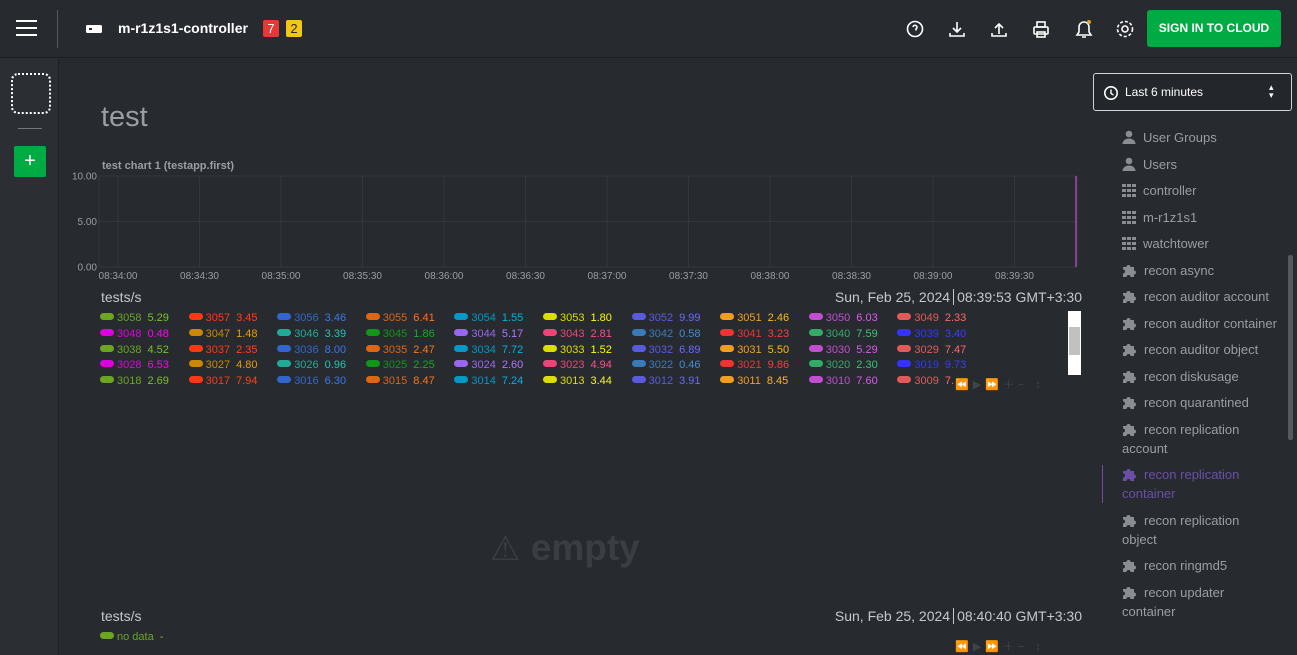  What do you see at coordinates (311, 334) in the screenshot?
I see `legend-item: 3046 3.39` at bounding box center [311, 334].